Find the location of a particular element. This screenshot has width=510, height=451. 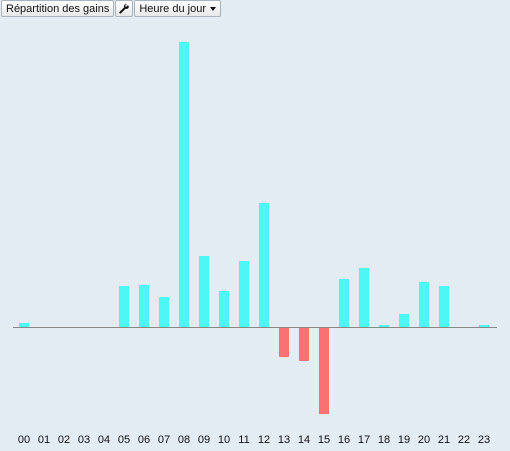

x-tick-label: 14 is located at coordinates (304, 440).